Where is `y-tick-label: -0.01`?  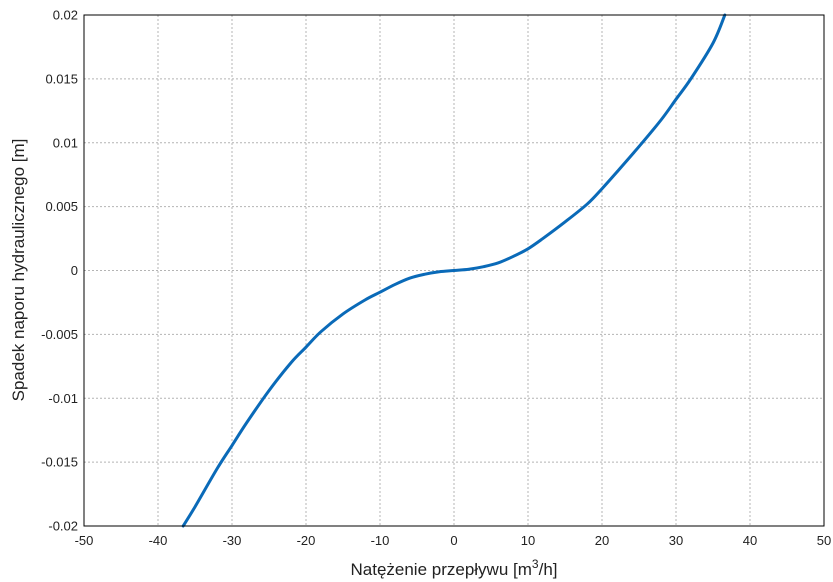
y-tick-label: -0.01 is located at coordinates (63, 398).